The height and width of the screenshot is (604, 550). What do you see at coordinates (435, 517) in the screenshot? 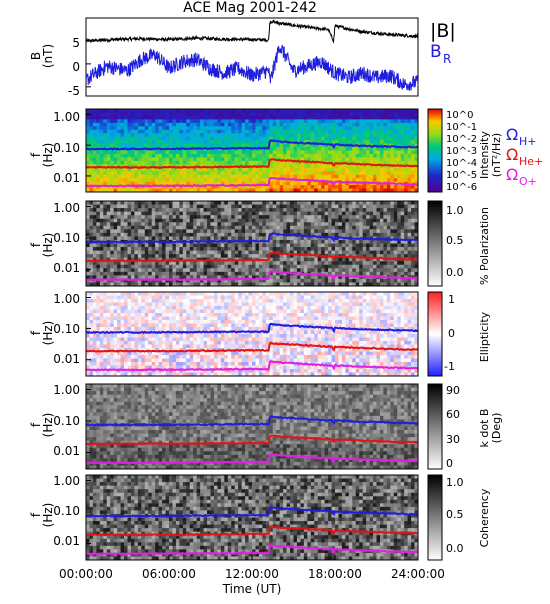
I see `coherency-colorbar` at bounding box center [435, 517].